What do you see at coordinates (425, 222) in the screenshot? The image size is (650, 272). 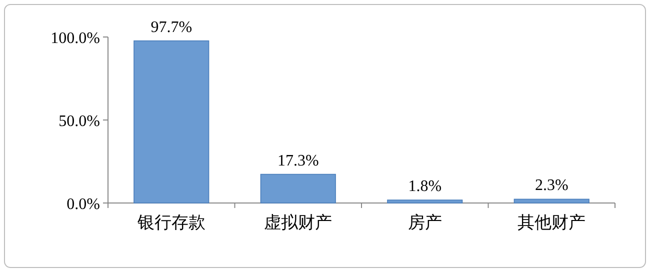 I see `x-tick-label: 房产` at bounding box center [425, 222].